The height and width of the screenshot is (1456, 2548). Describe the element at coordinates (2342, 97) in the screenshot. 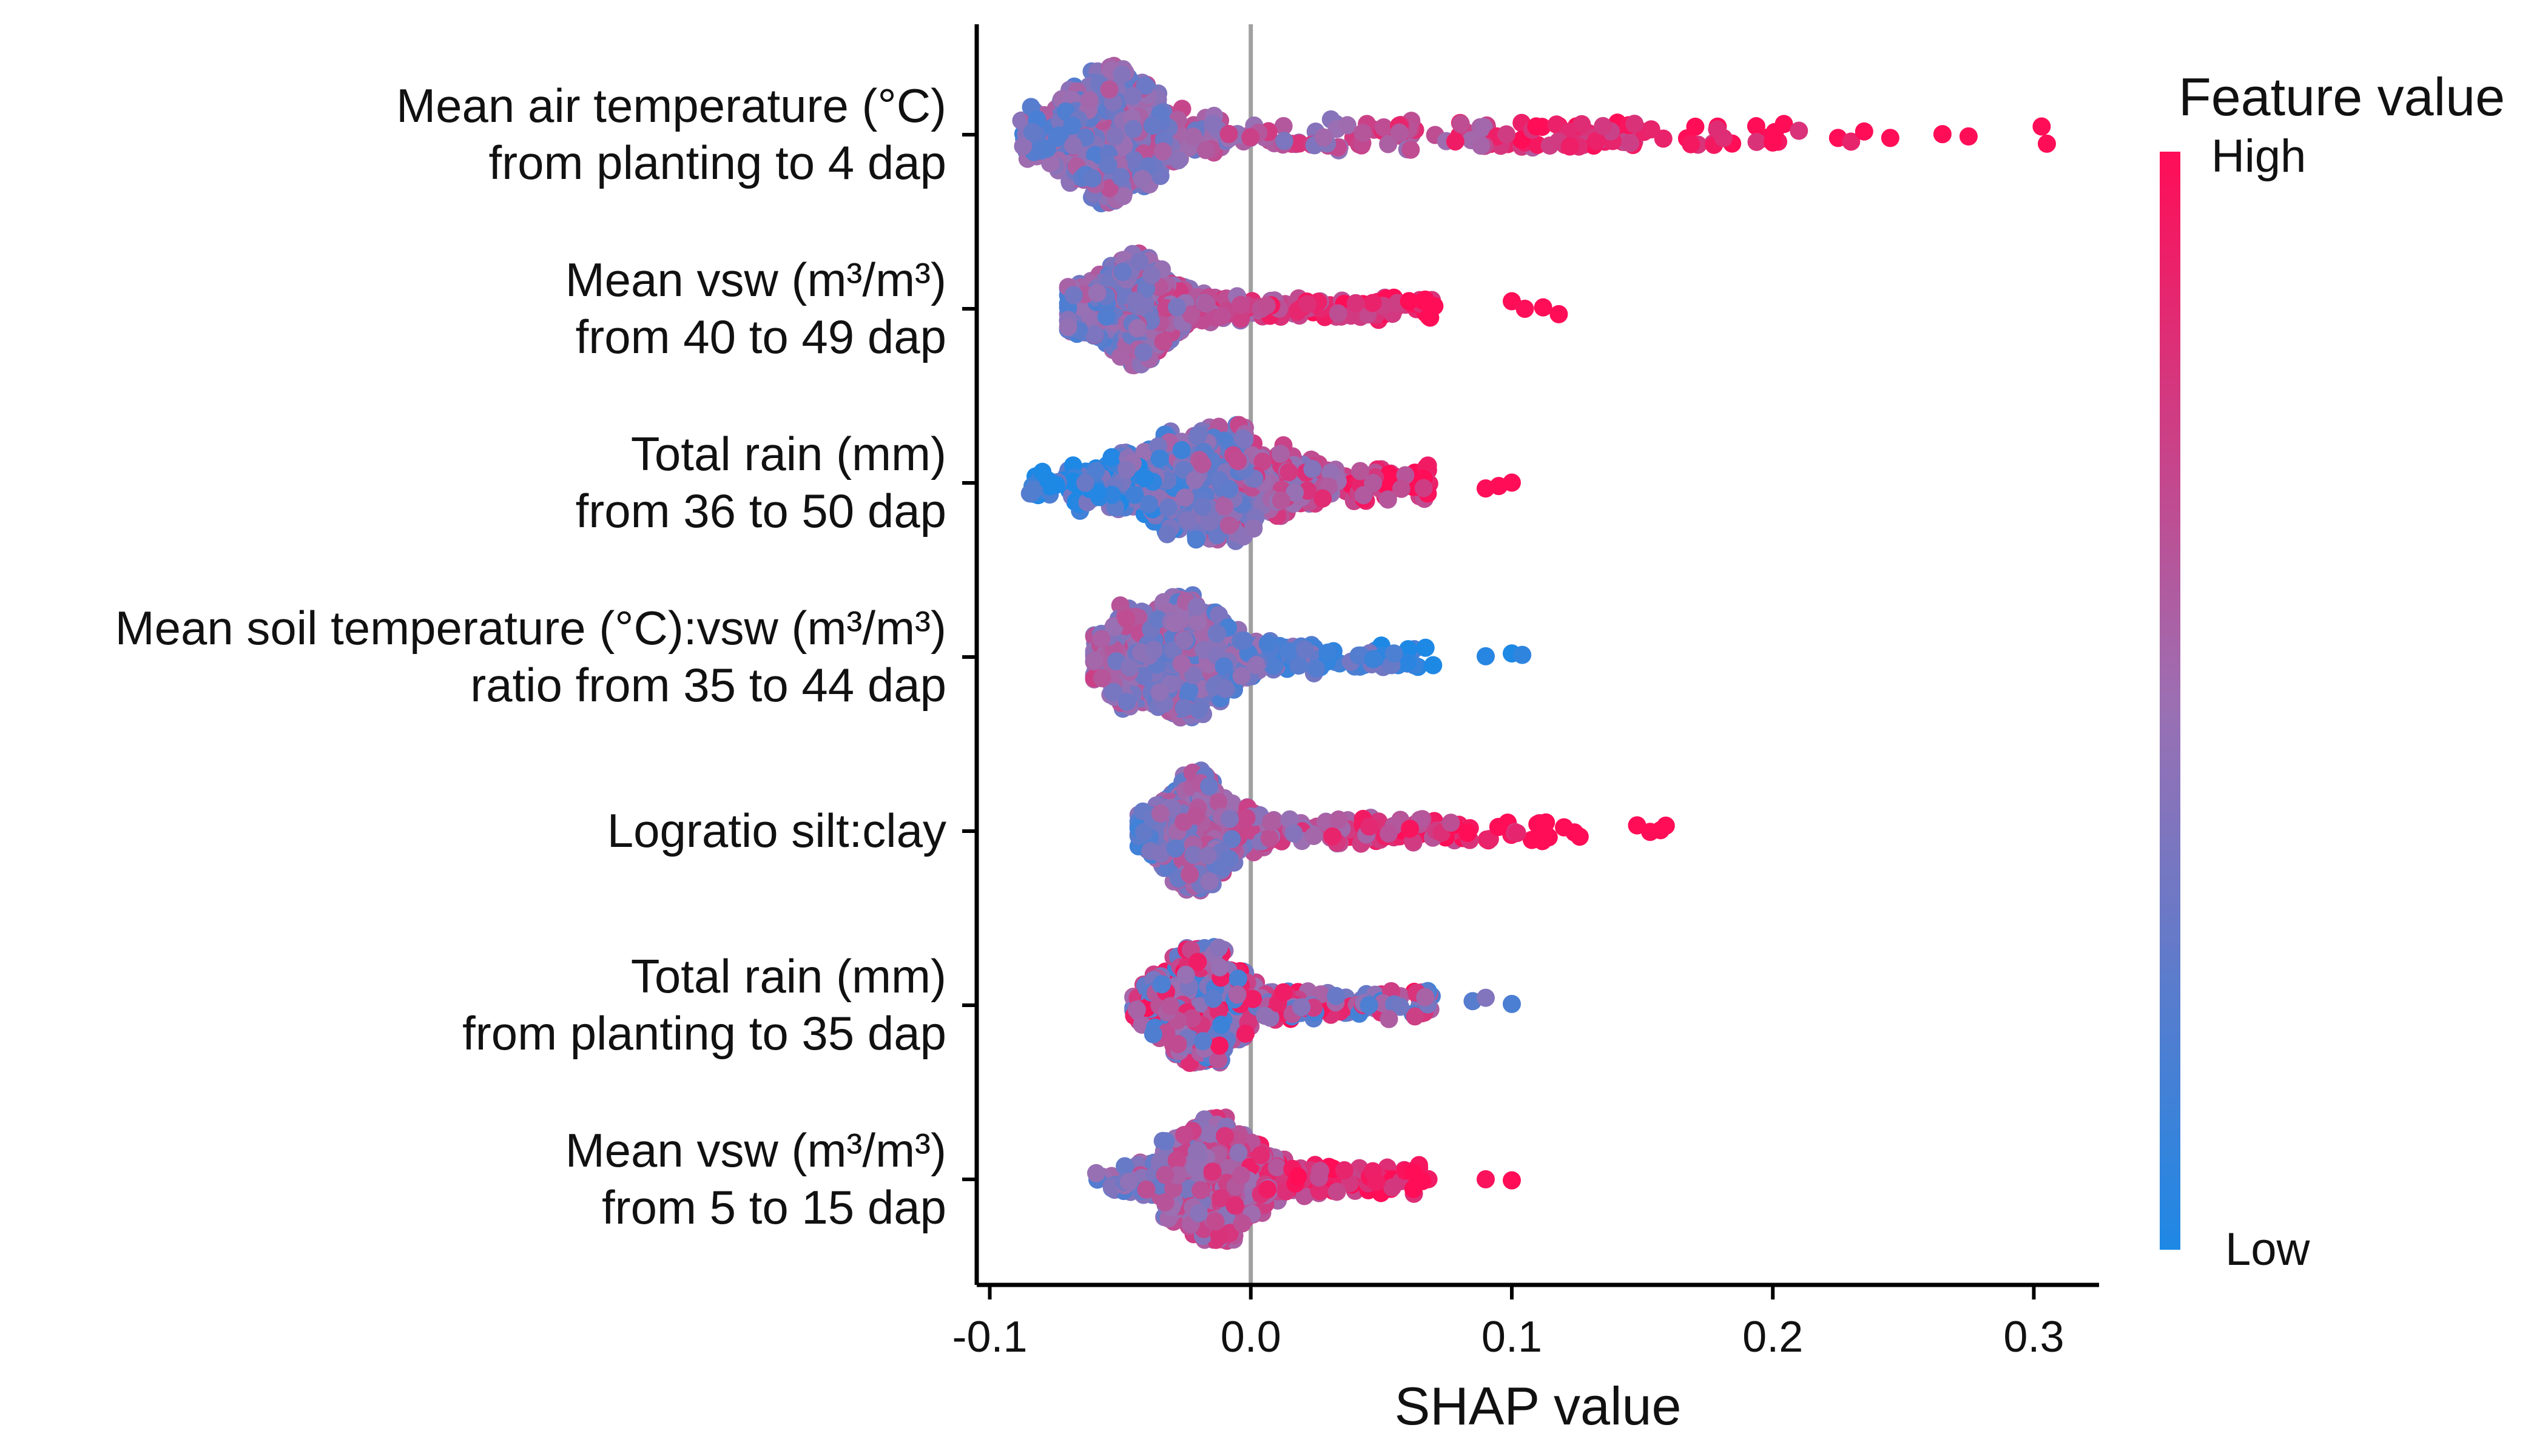

I see `legend-title: Feature value` at that location.